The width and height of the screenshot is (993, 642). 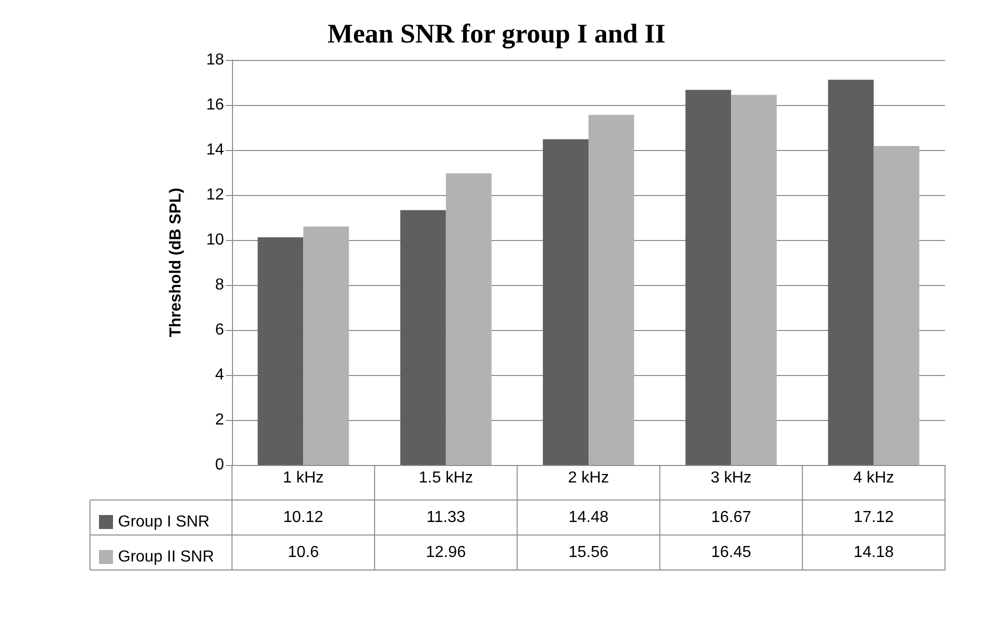 I want to click on data-label: 10.6, so click(x=303, y=552).